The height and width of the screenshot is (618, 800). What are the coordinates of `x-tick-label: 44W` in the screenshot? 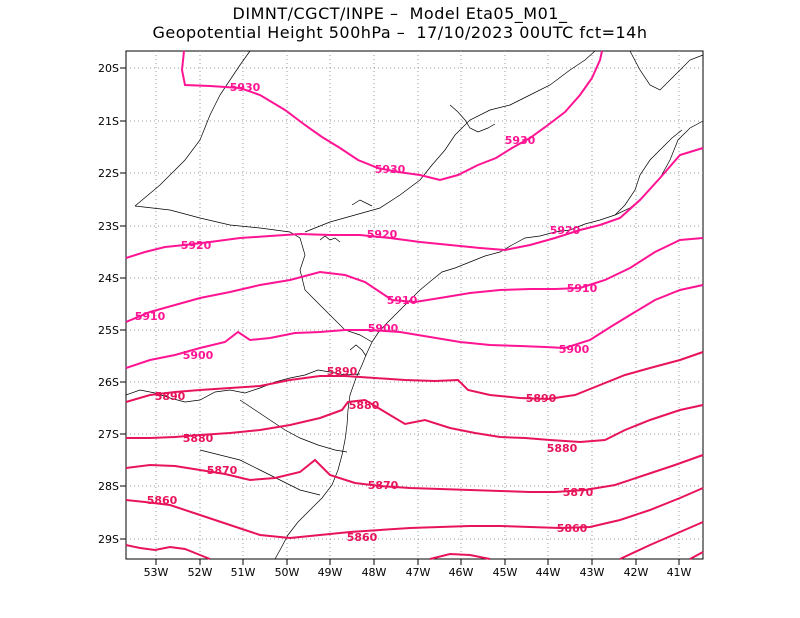 It's located at (548, 572).